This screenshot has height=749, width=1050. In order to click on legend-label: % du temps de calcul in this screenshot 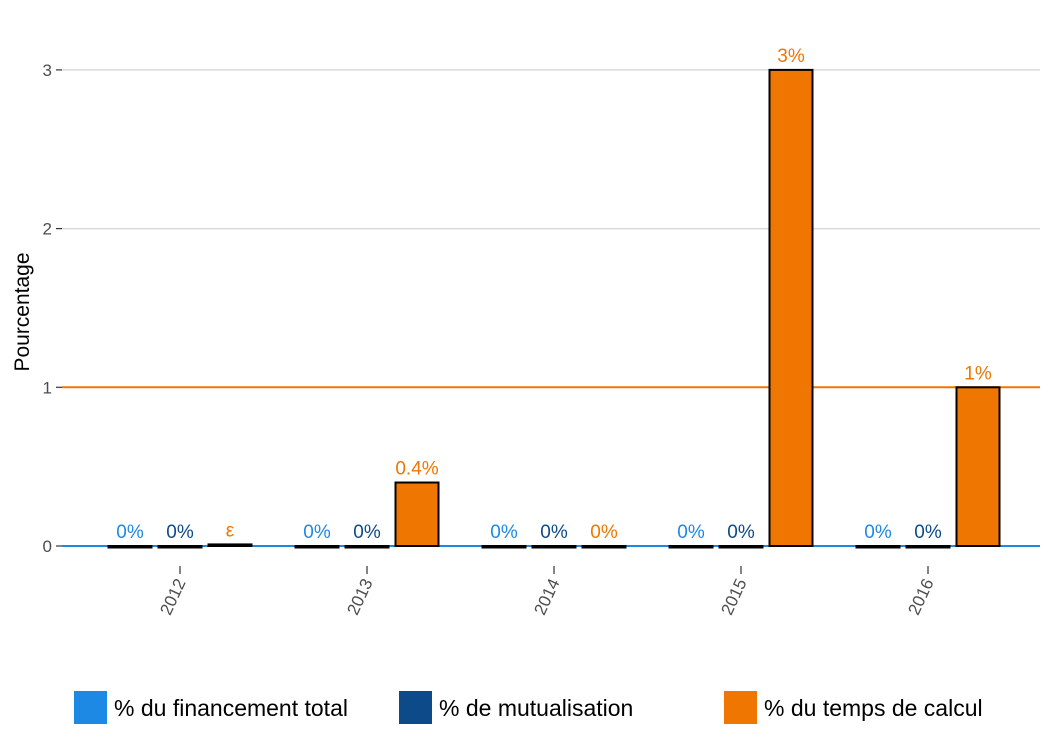, I will do `click(873, 708)`.